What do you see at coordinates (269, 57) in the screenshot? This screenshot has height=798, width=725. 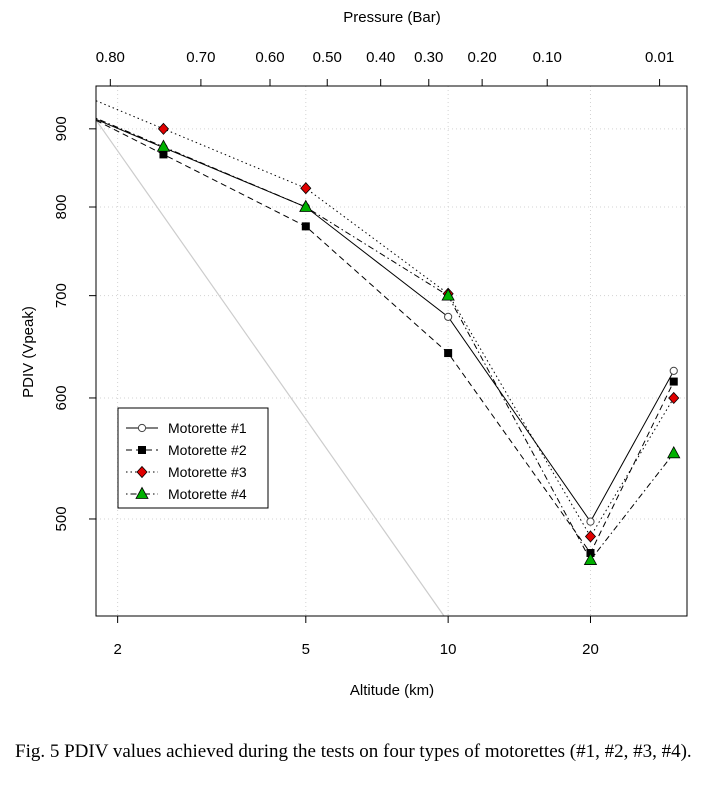 I see `top-tick-label: 0.60` at bounding box center [269, 57].